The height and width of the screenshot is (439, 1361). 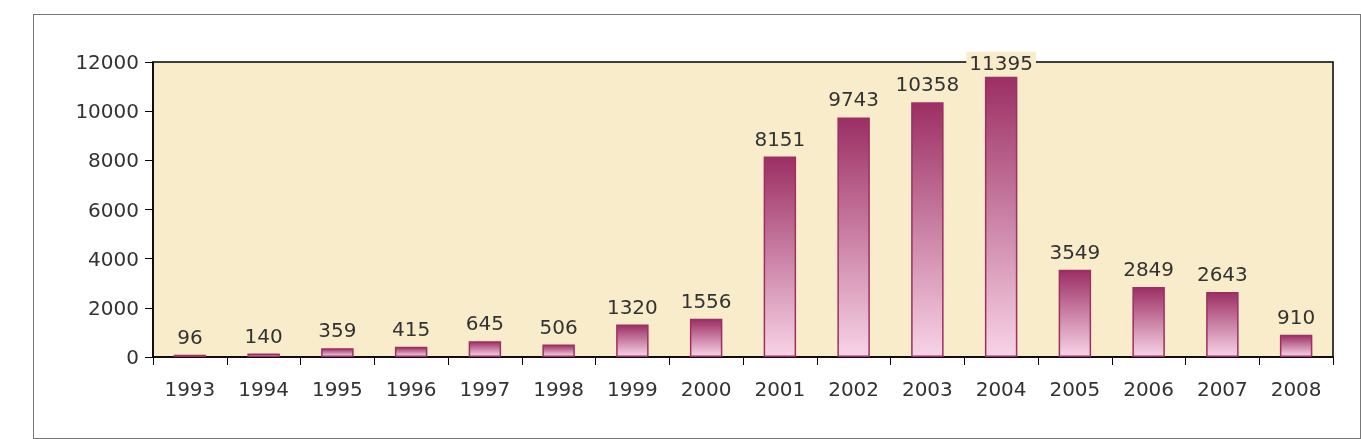 What do you see at coordinates (113, 307) in the screenshot?
I see `y-tick-label: 2000` at bounding box center [113, 307].